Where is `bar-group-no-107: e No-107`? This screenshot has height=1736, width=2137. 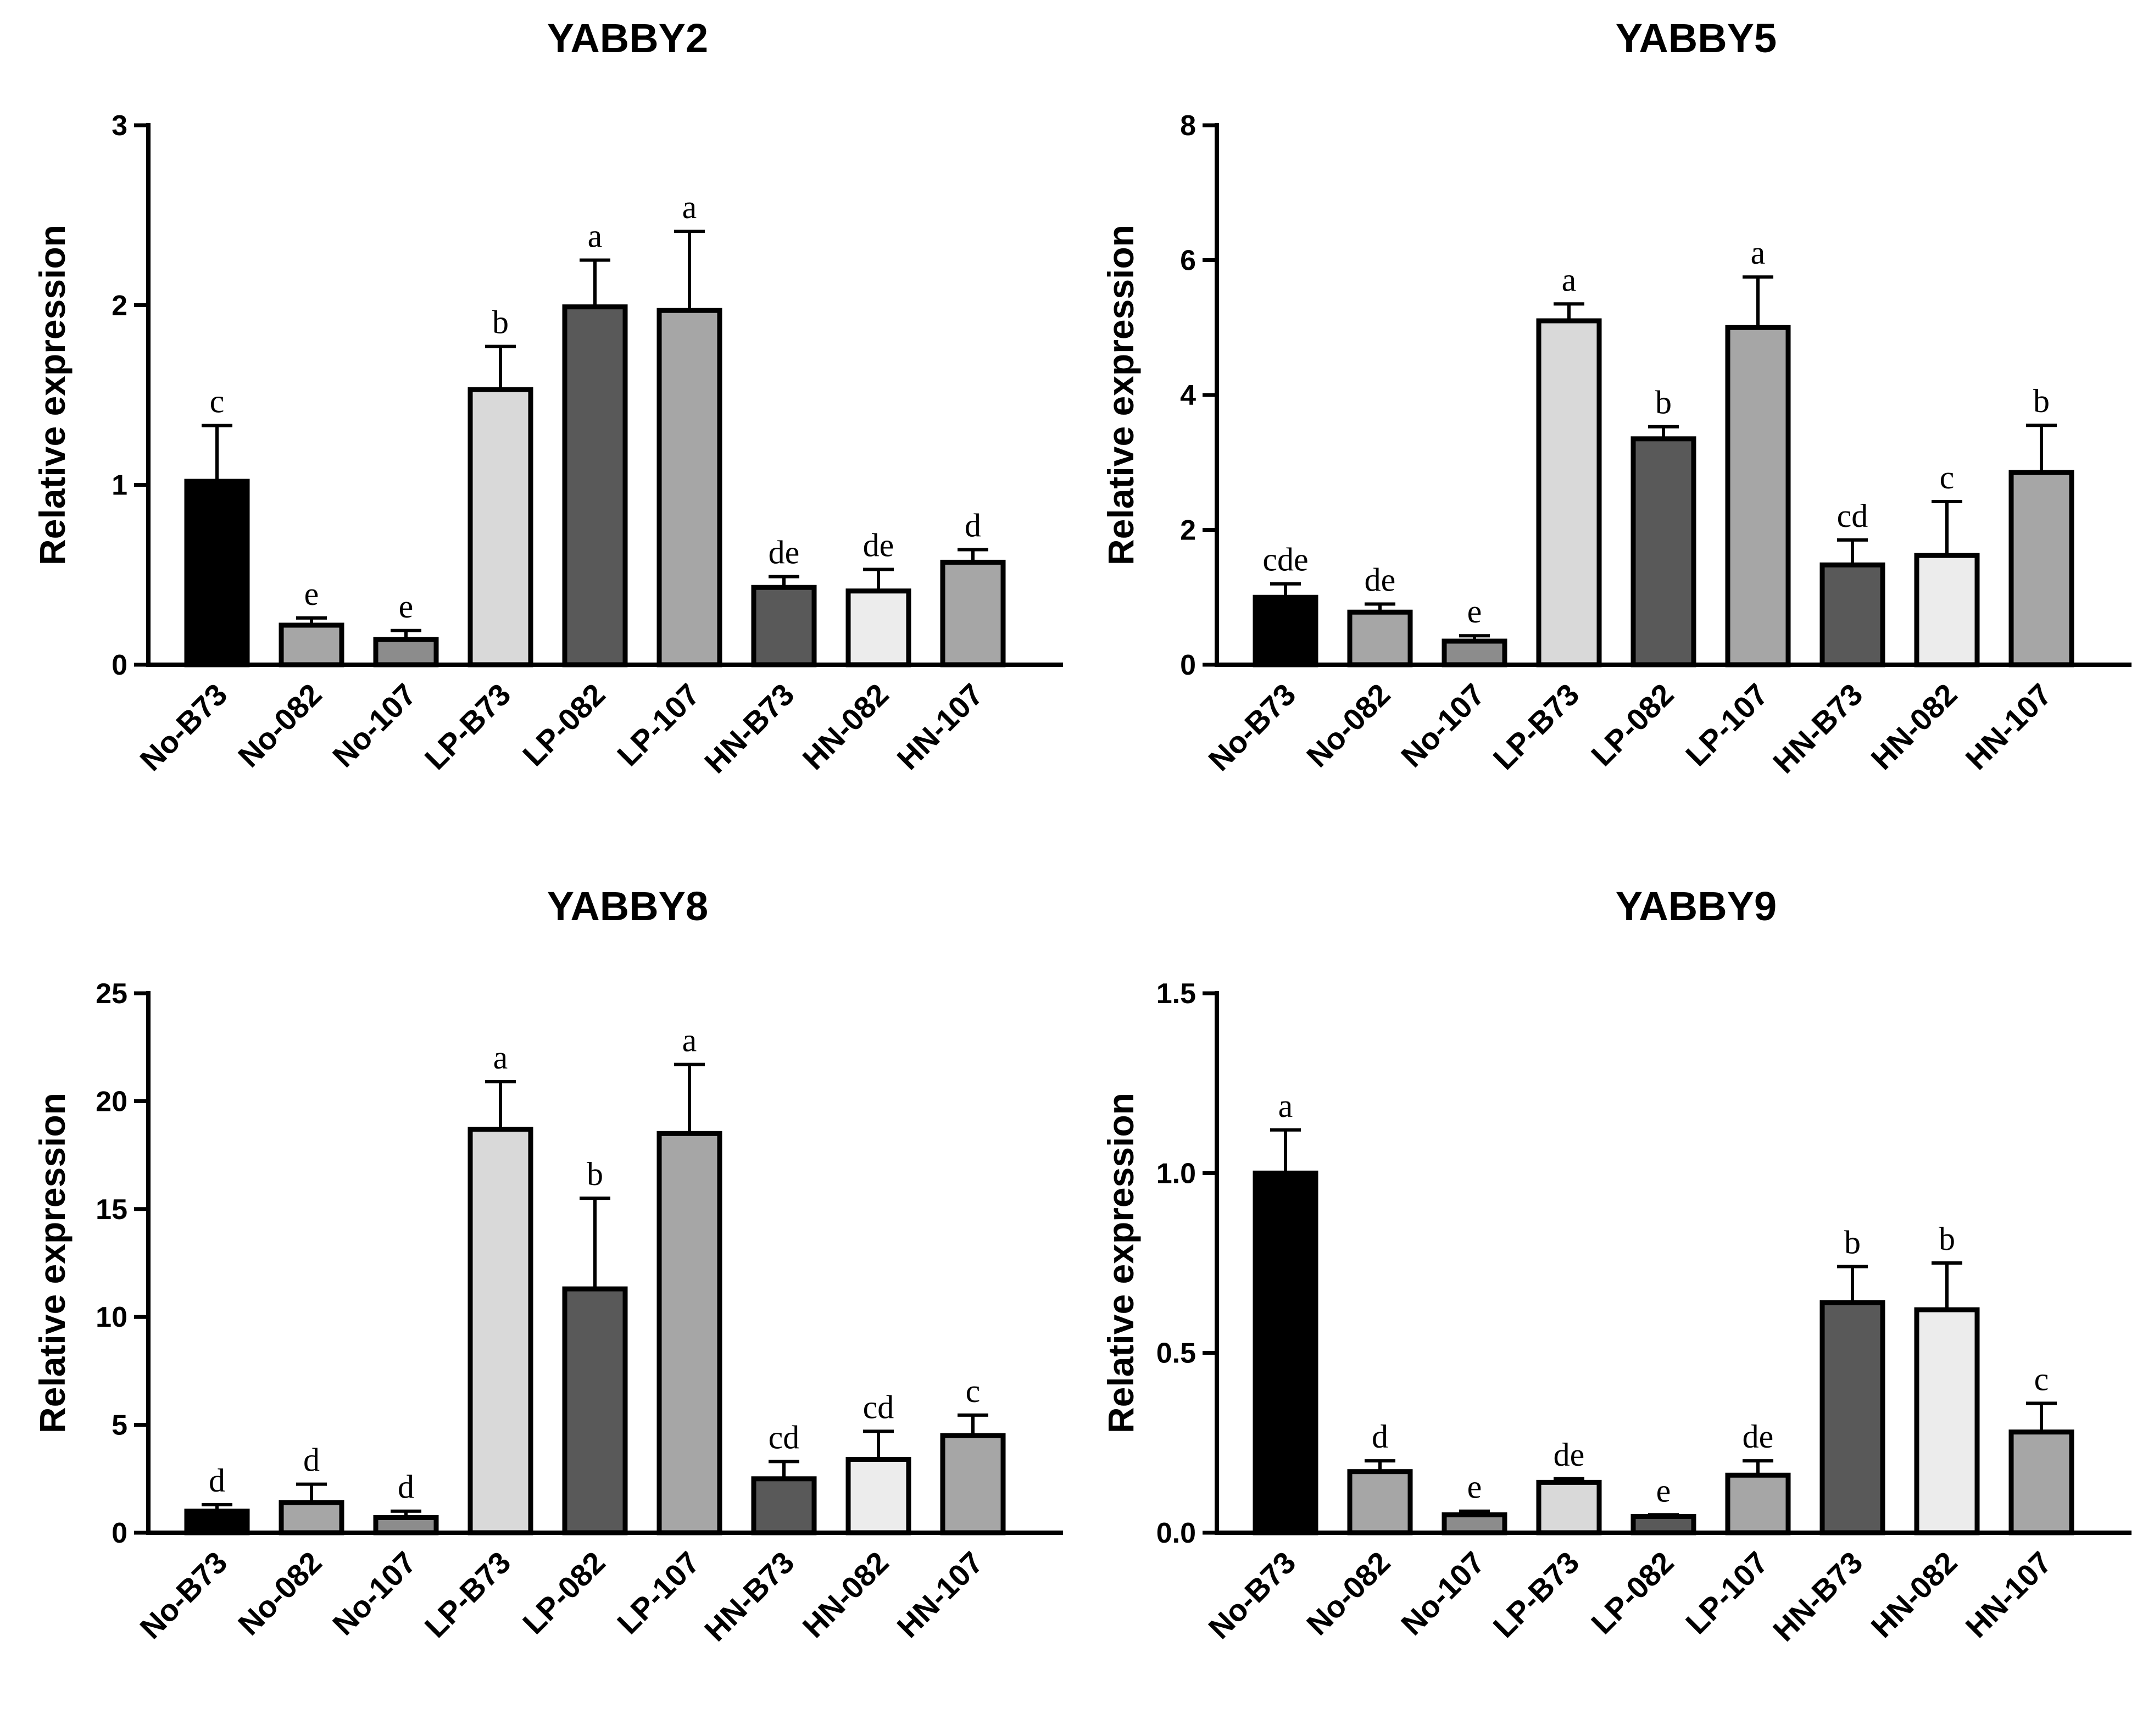 bar-group-no-107: e No-107 is located at coordinates (382, 681).